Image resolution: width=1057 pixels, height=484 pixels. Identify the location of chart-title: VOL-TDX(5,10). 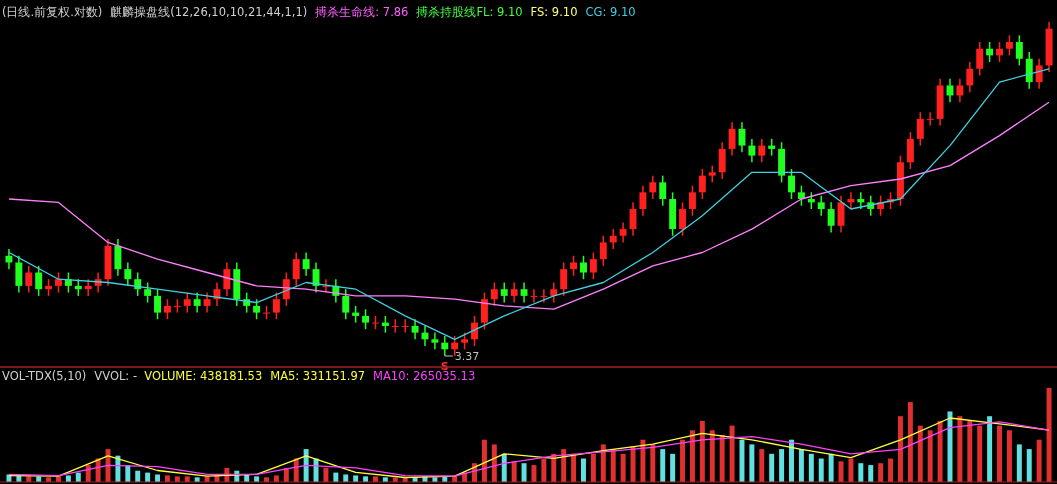
(44, 376).